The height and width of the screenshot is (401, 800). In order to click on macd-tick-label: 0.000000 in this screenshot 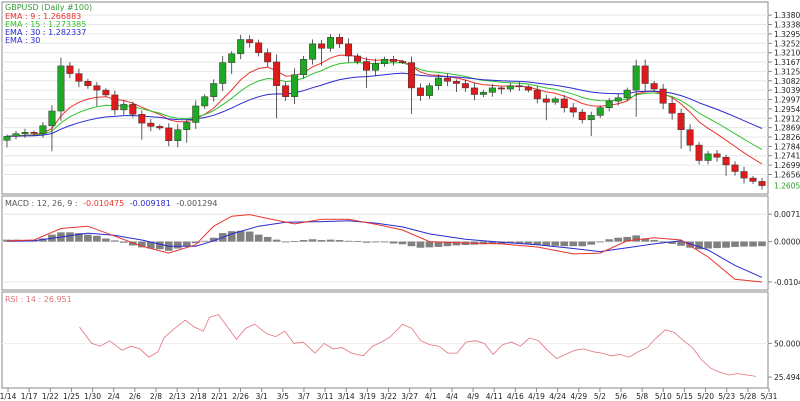, I will do `click(787, 242)`.